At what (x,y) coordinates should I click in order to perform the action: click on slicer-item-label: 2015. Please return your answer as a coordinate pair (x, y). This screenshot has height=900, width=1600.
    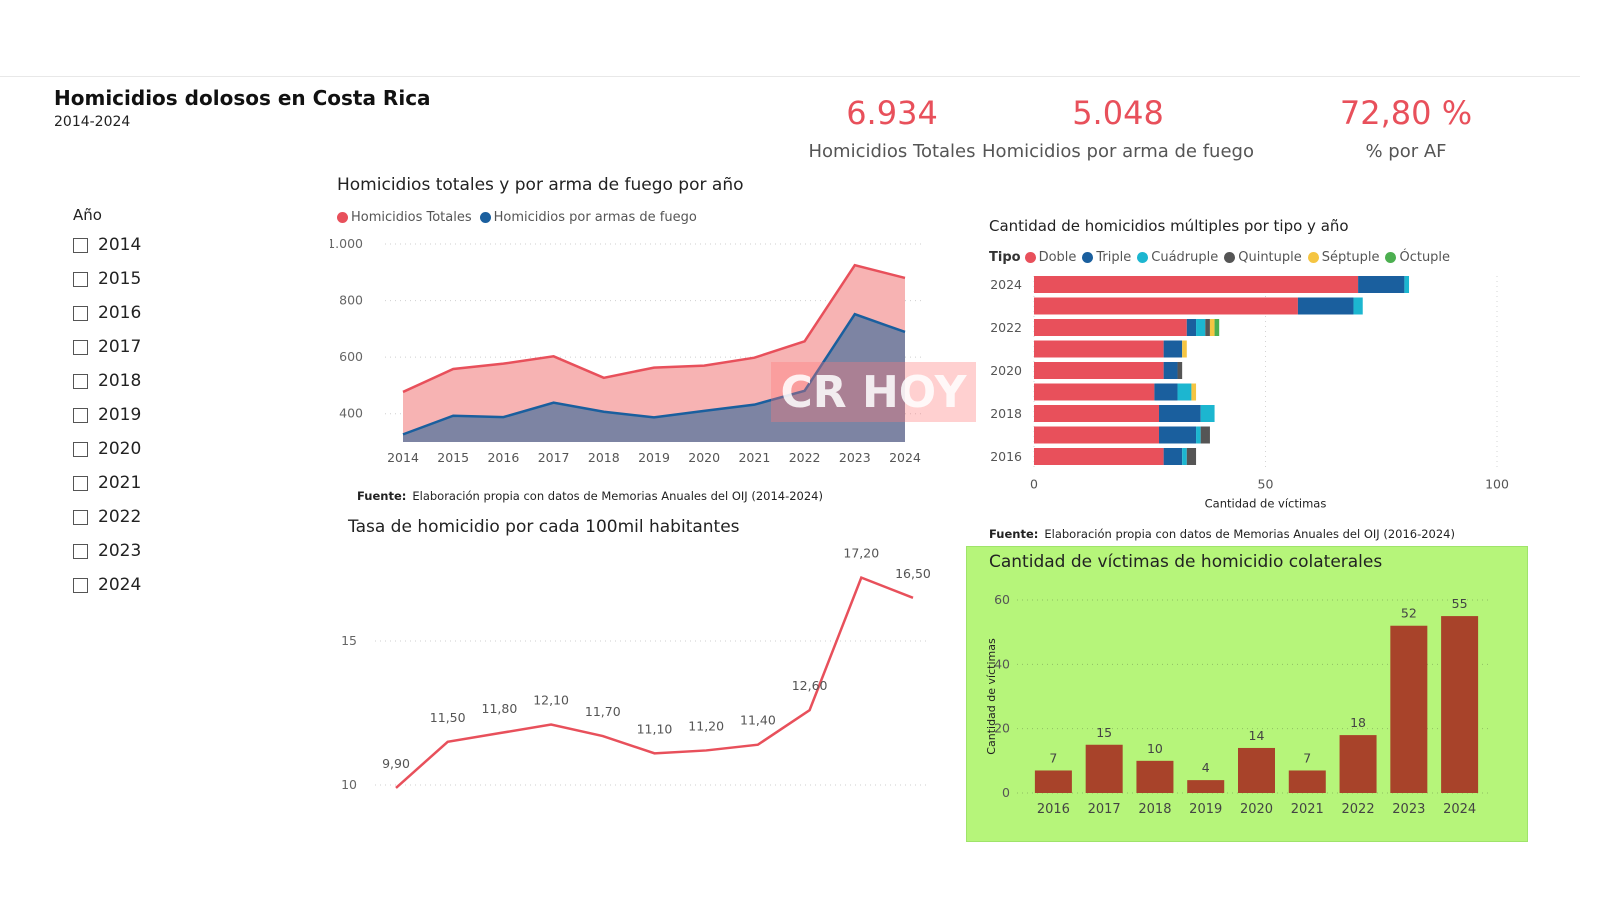
    Looking at the image, I should click on (120, 279).